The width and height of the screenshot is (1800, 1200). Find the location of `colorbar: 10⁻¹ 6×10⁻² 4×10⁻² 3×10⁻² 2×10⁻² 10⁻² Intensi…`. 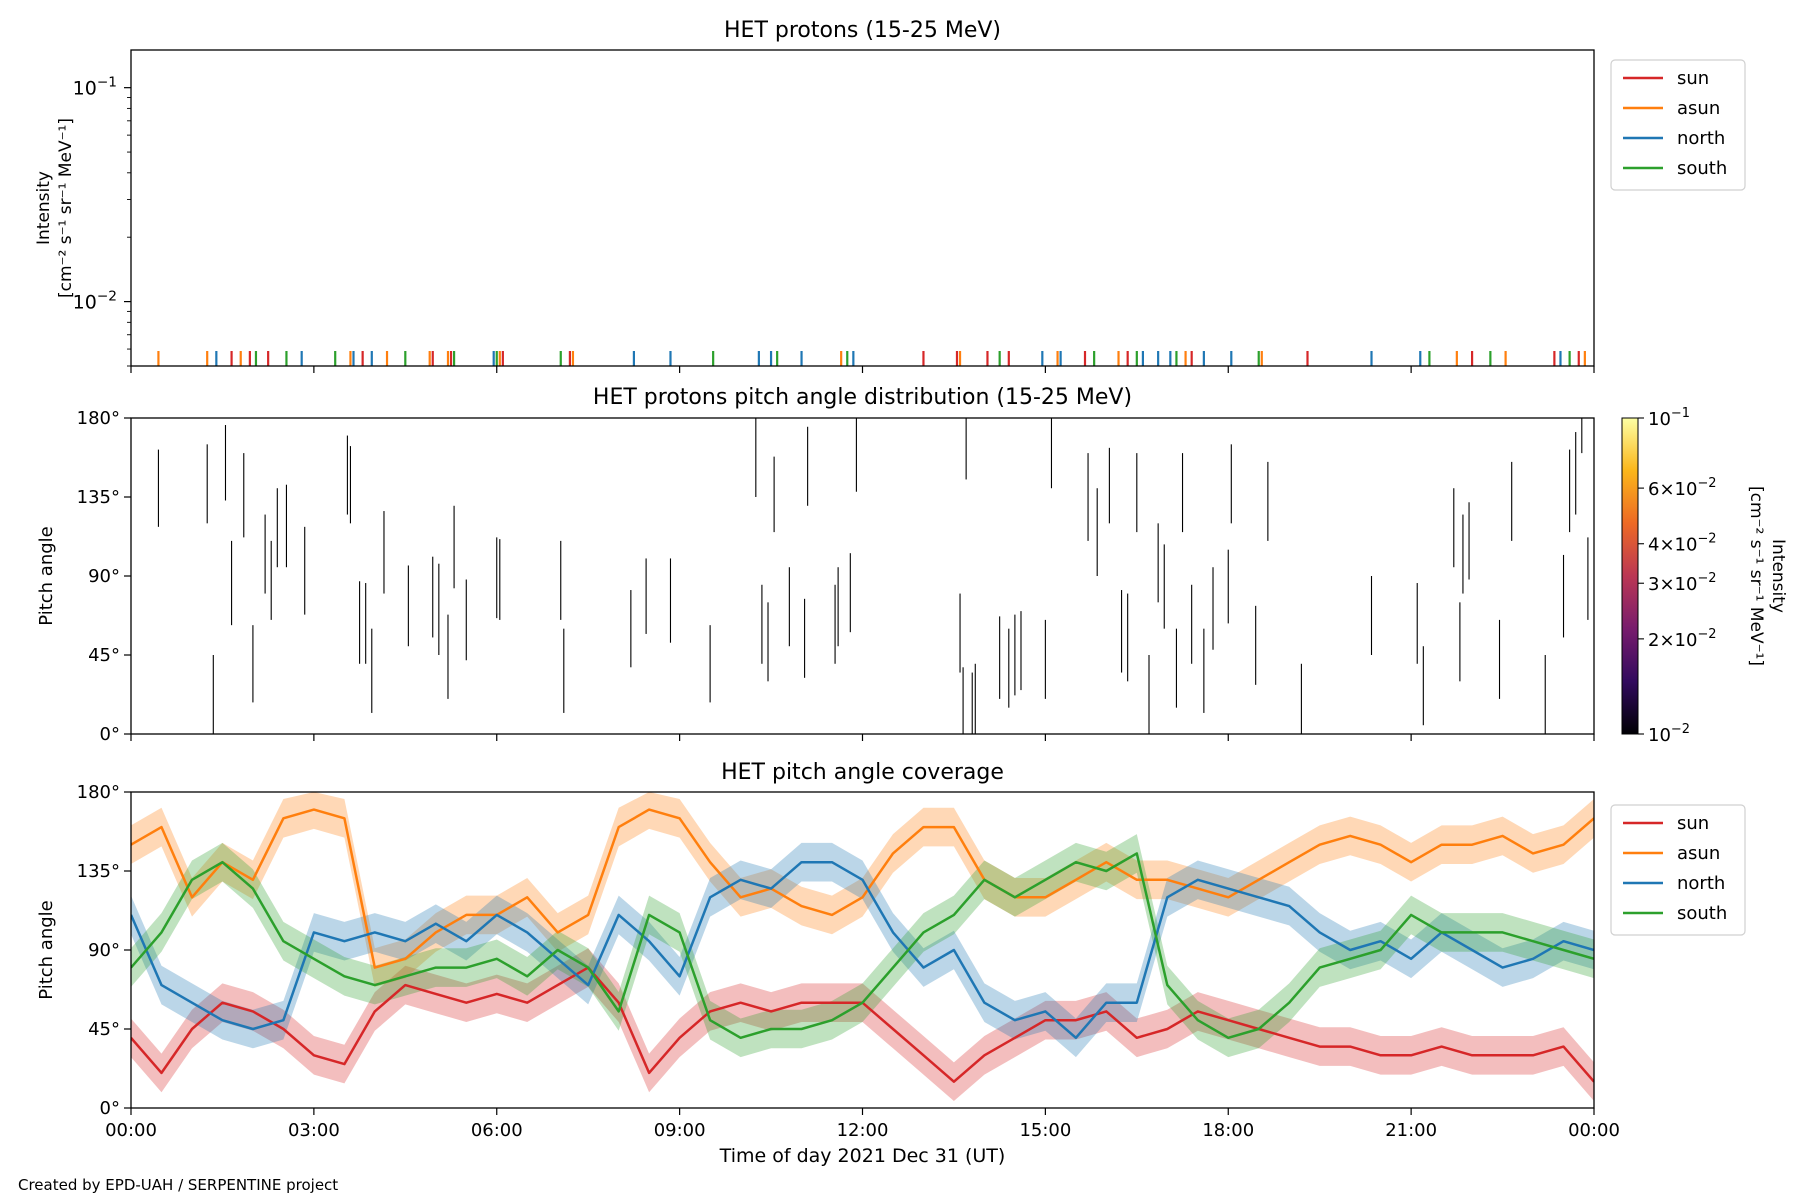

colorbar: 10⁻¹ 6×10⁻² 4×10⁻² 3×10⁻² 2×10⁻² 10⁻² Intensi… is located at coordinates (1704, 576).